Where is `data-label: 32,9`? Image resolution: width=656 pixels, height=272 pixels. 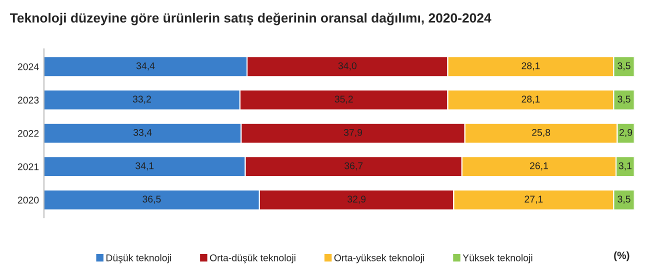
data-label: 32,9 is located at coordinates (356, 200).